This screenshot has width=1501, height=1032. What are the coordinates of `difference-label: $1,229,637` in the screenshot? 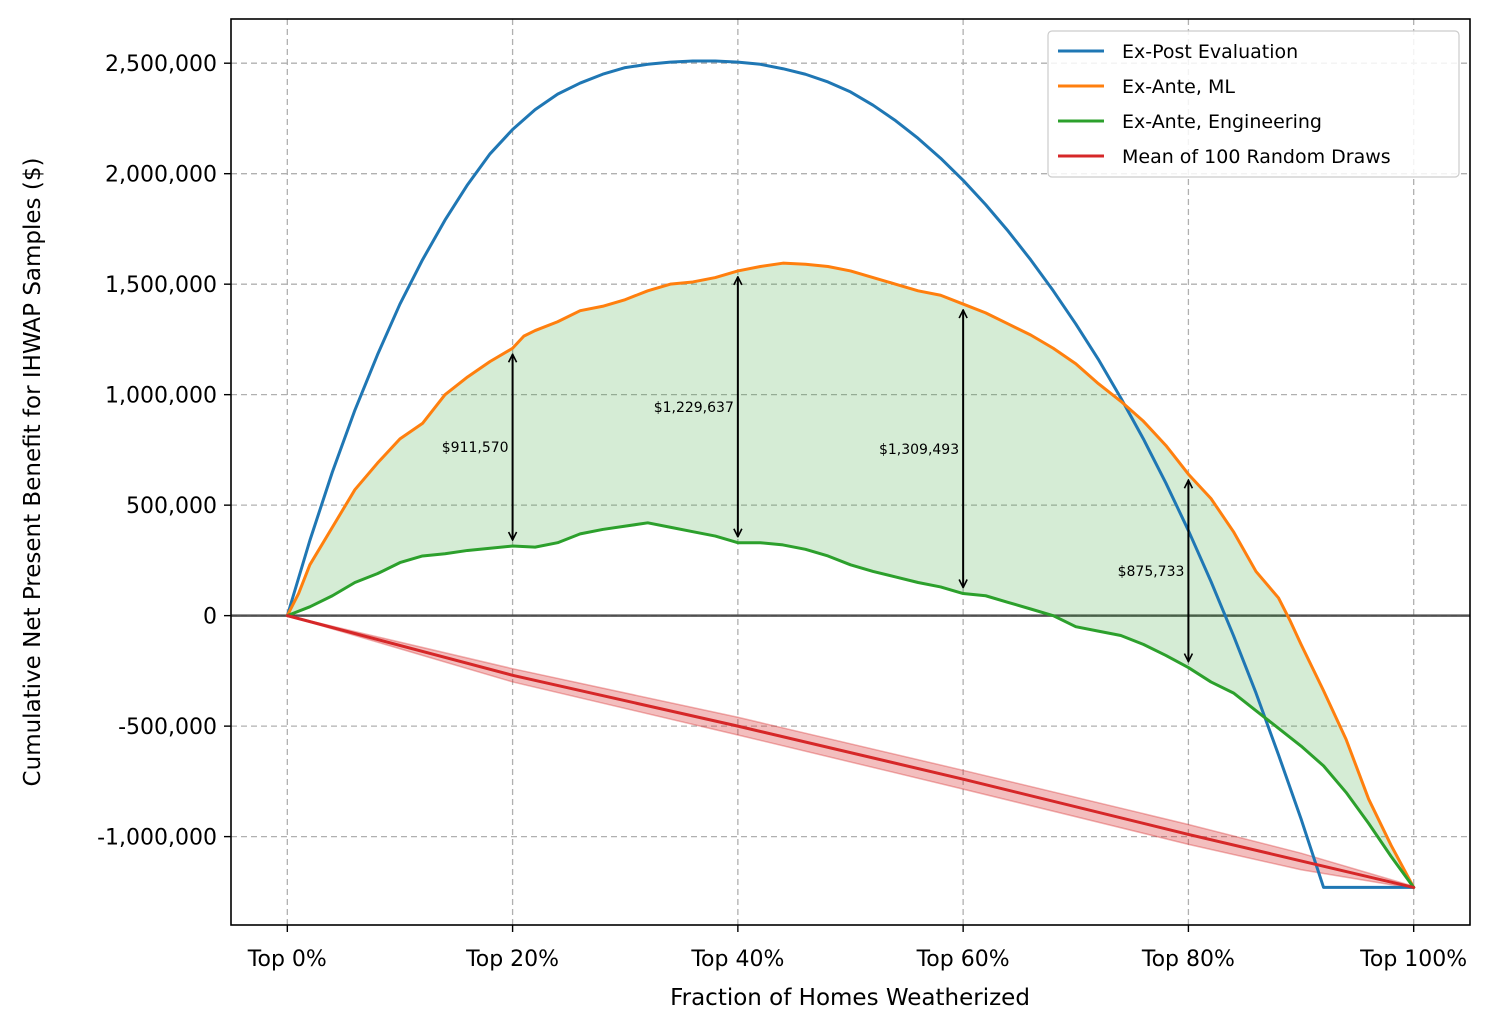 It's located at (694, 408).